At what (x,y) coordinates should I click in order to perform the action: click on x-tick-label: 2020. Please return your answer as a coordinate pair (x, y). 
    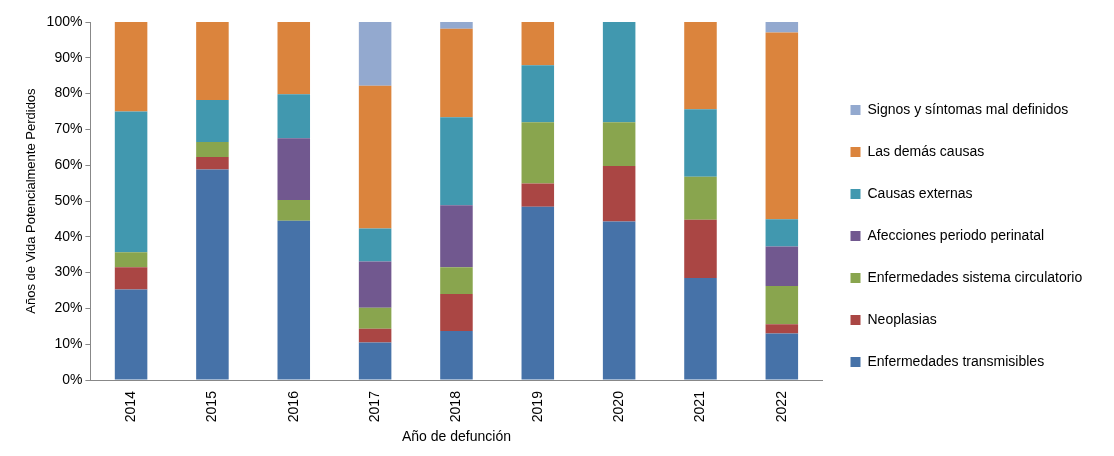
    Looking at the image, I should click on (618, 406).